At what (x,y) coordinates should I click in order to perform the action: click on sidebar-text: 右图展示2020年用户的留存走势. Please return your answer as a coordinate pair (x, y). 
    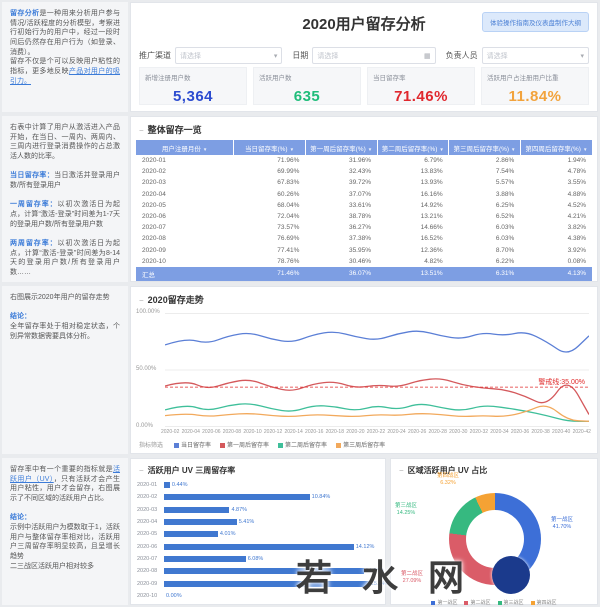
    Looking at the image, I should click on (60, 297).